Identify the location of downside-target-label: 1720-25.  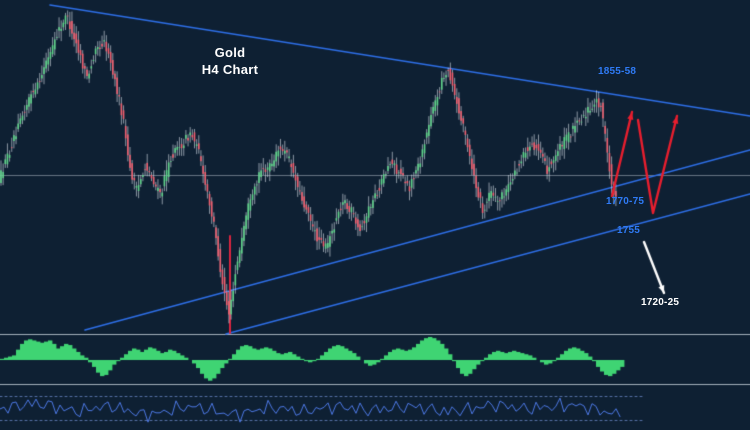
(660, 302).